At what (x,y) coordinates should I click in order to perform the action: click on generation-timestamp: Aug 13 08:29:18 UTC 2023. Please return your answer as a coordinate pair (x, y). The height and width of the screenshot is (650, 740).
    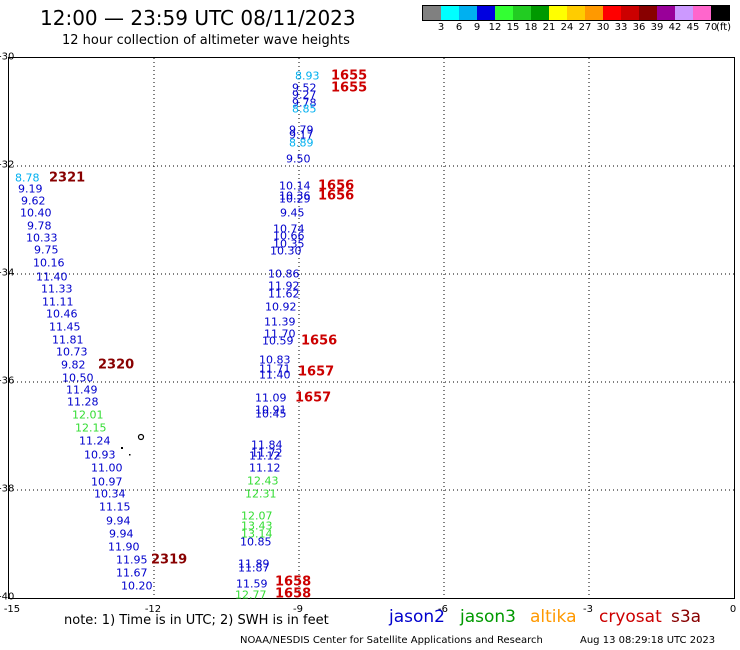
    Looking at the image, I should click on (648, 640).